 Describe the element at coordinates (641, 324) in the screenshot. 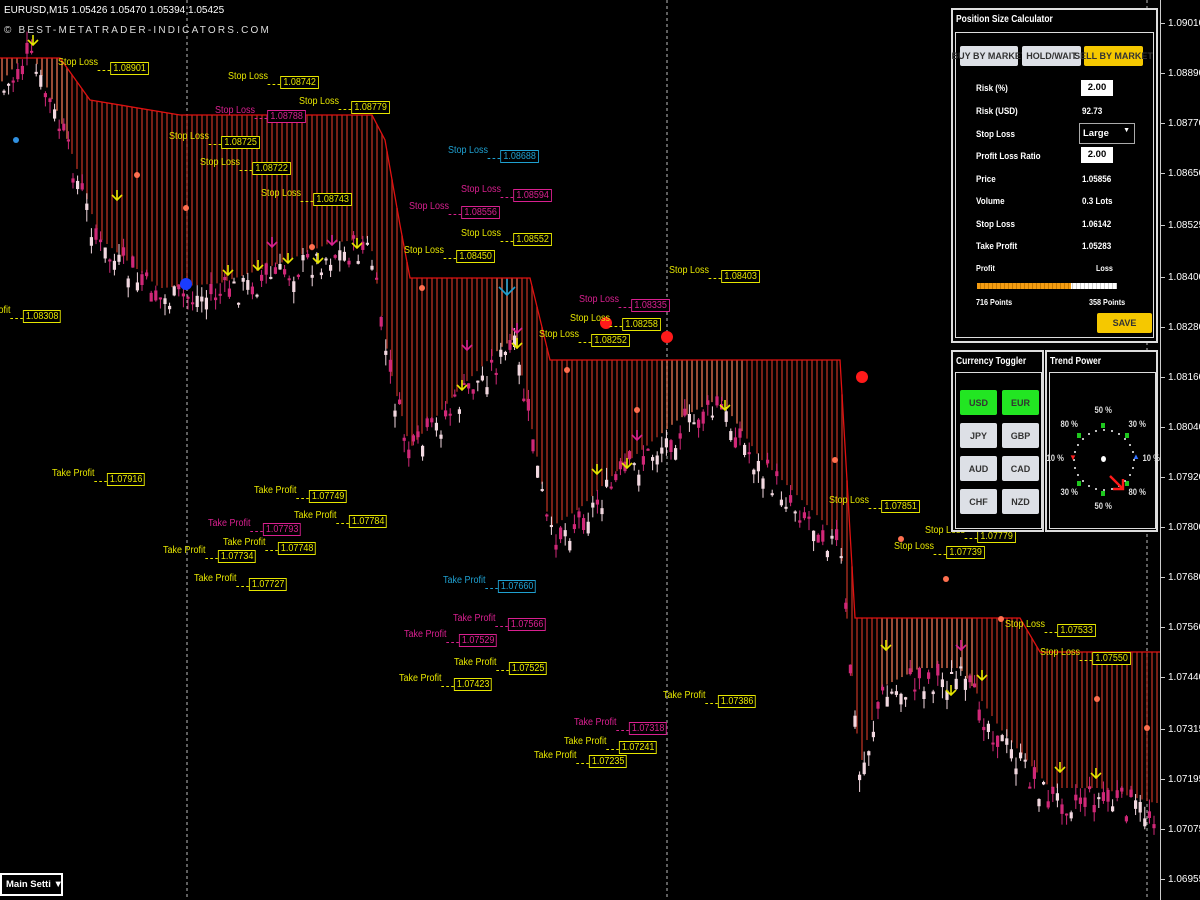

I see `label-price: 1.08258` at that location.